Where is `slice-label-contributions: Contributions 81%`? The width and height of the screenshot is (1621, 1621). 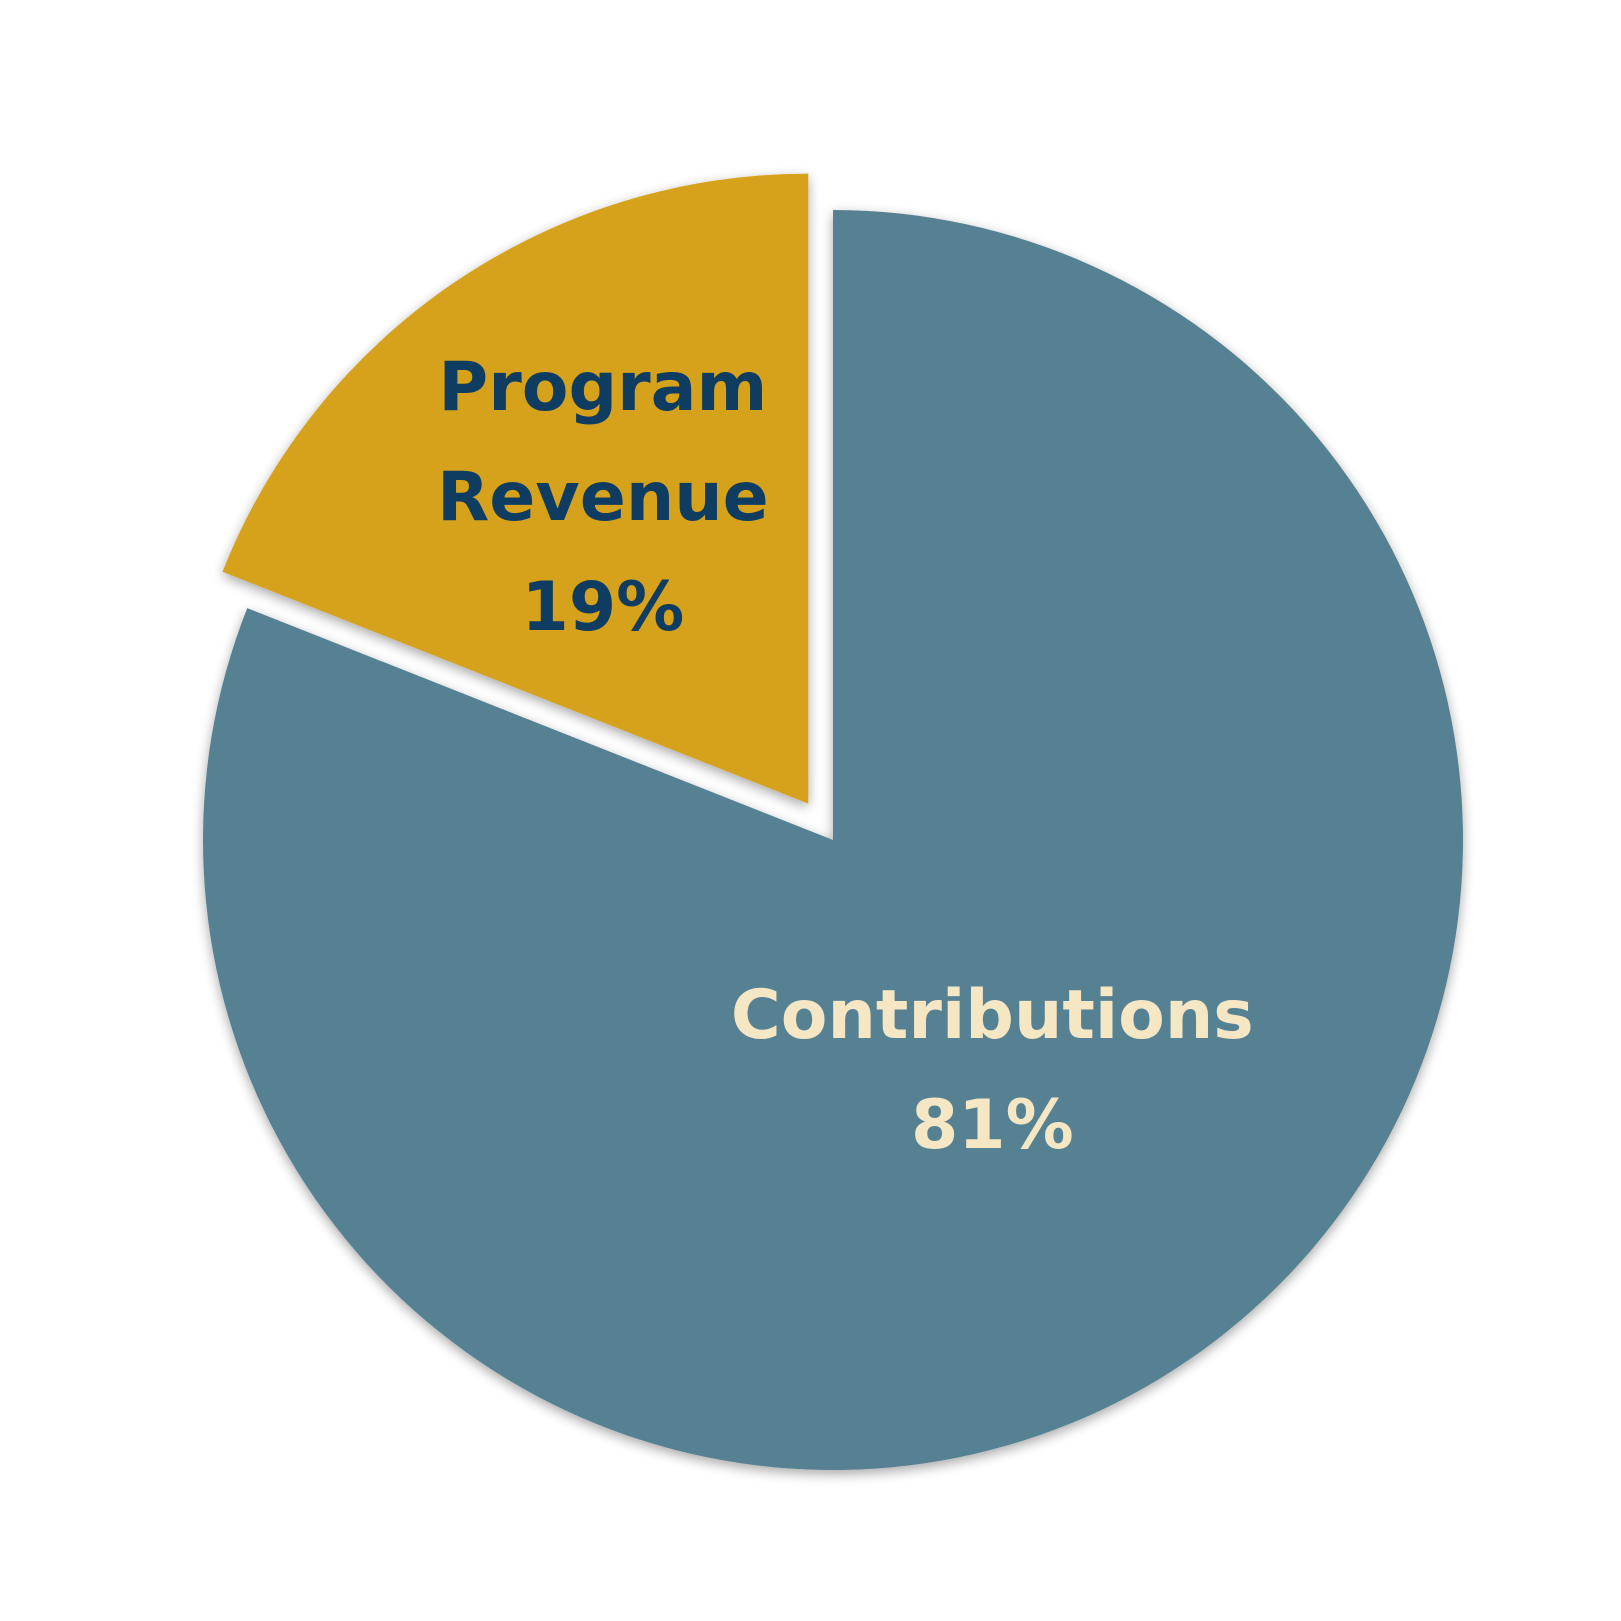 slice-label-contributions: Contributions 81% is located at coordinates (992, 1070).